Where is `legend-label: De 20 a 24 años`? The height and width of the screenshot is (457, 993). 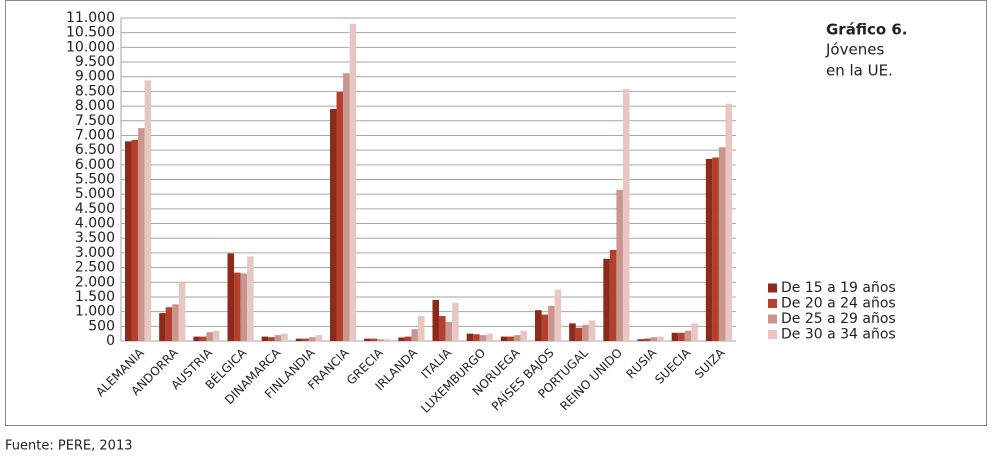 legend-label: De 20 a 24 años is located at coordinates (838, 304).